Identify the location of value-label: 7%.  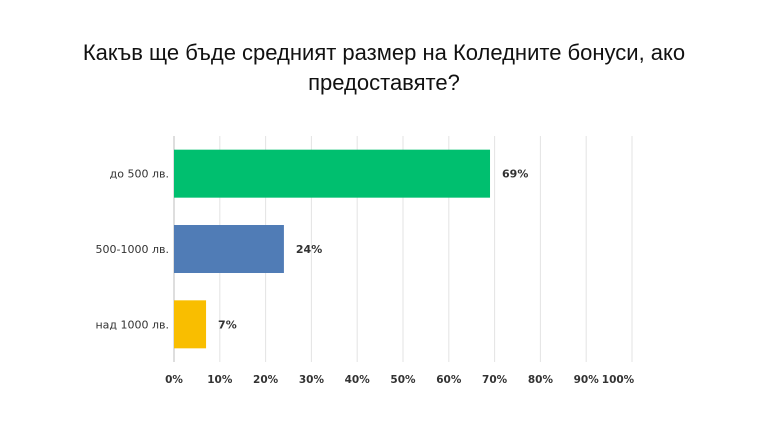
(227, 324).